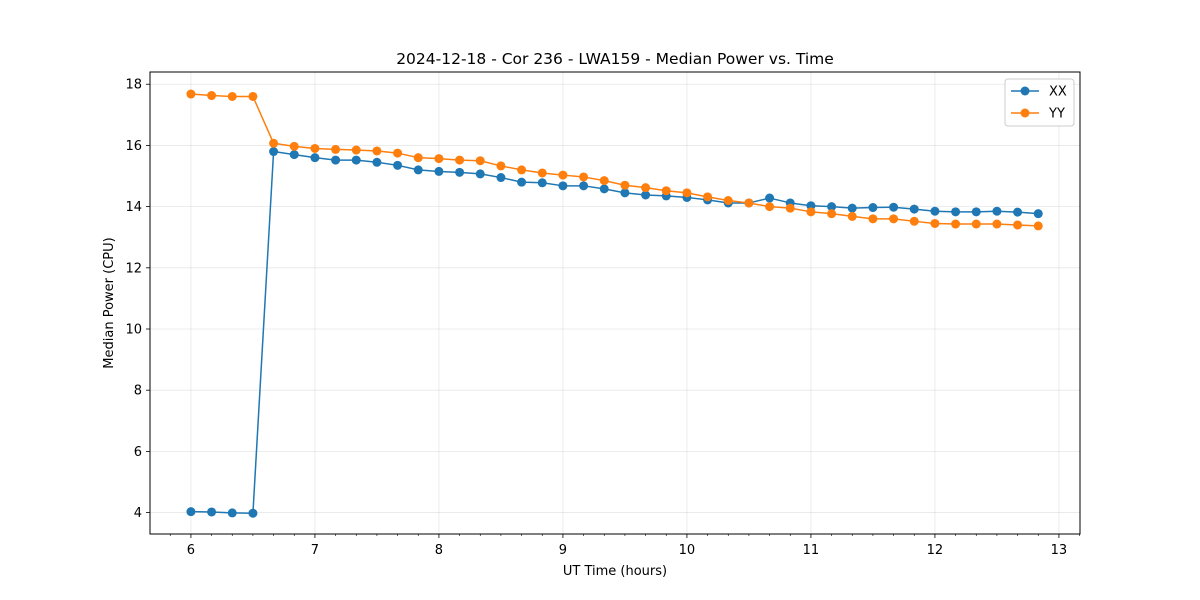  Describe the element at coordinates (315, 550) in the screenshot. I see `x-tick-label: 7` at that location.